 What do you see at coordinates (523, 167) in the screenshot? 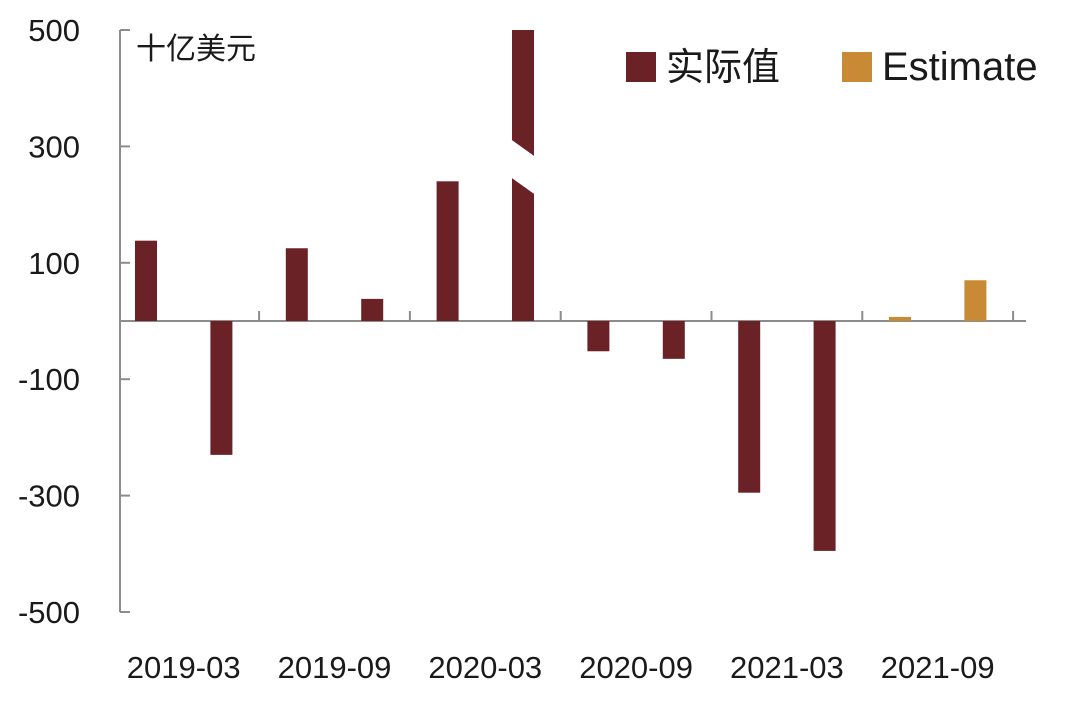
I see `axis-break-mark` at bounding box center [523, 167].